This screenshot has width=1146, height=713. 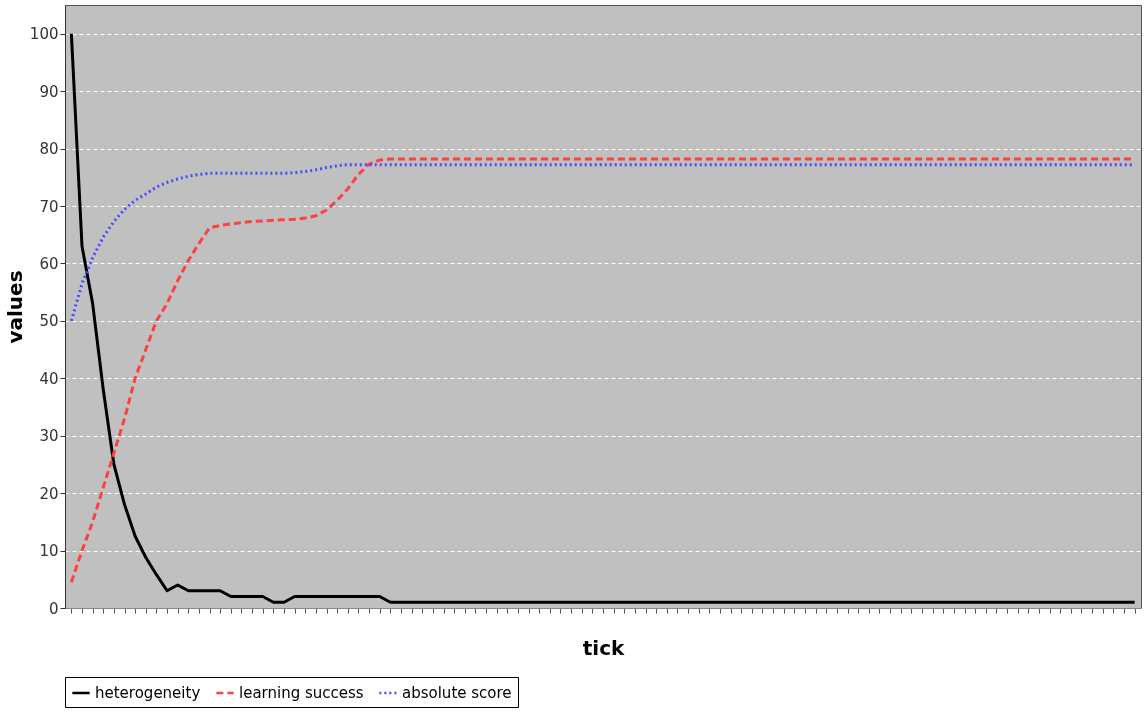 I want to click on y-tick-label: 0, so click(x=53, y=608).